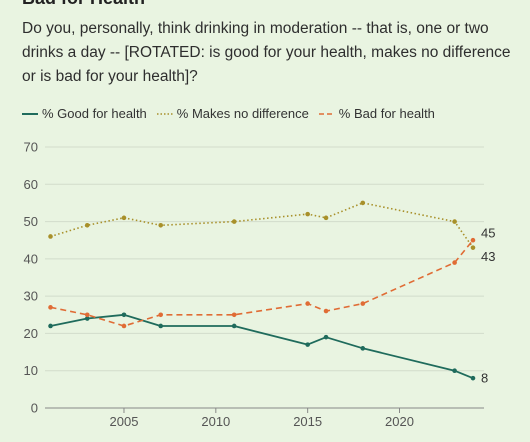  What do you see at coordinates (307, 421) in the screenshot?
I see `x-tick-label: 2015` at bounding box center [307, 421].